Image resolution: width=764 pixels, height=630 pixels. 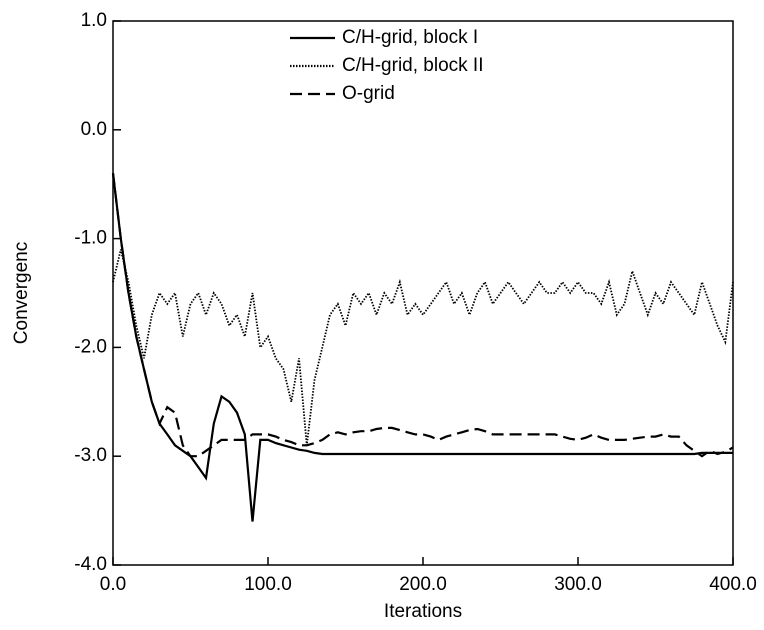 What do you see at coordinates (94, 129) in the screenshot?
I see `y-tick-label: 0.0` at bounding box center [94, 129].